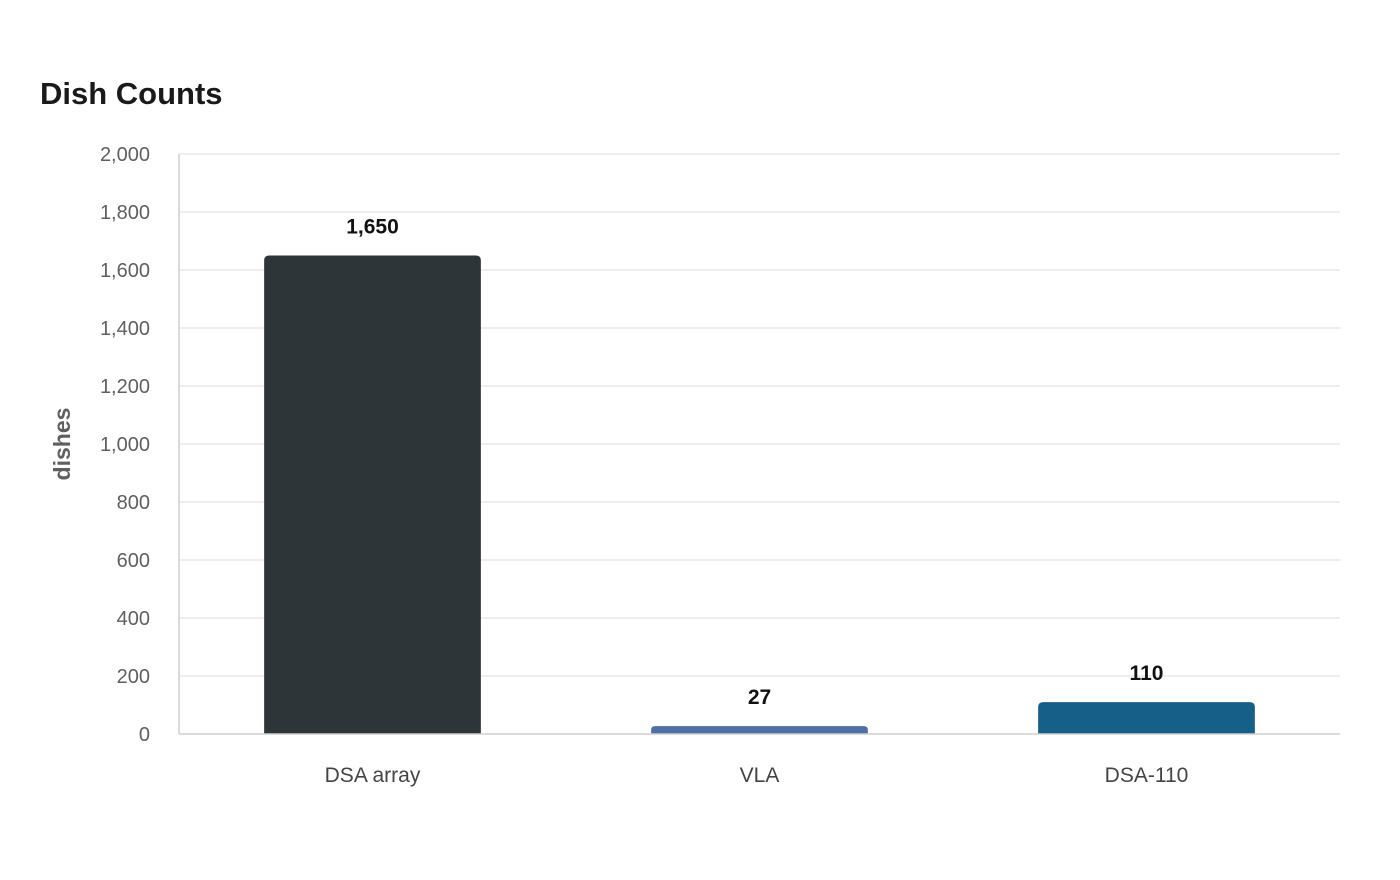 This screenshot has height=880, width=1400. I want to click on category-labels: DSA array VLA DSA-110, so click(757, 775).